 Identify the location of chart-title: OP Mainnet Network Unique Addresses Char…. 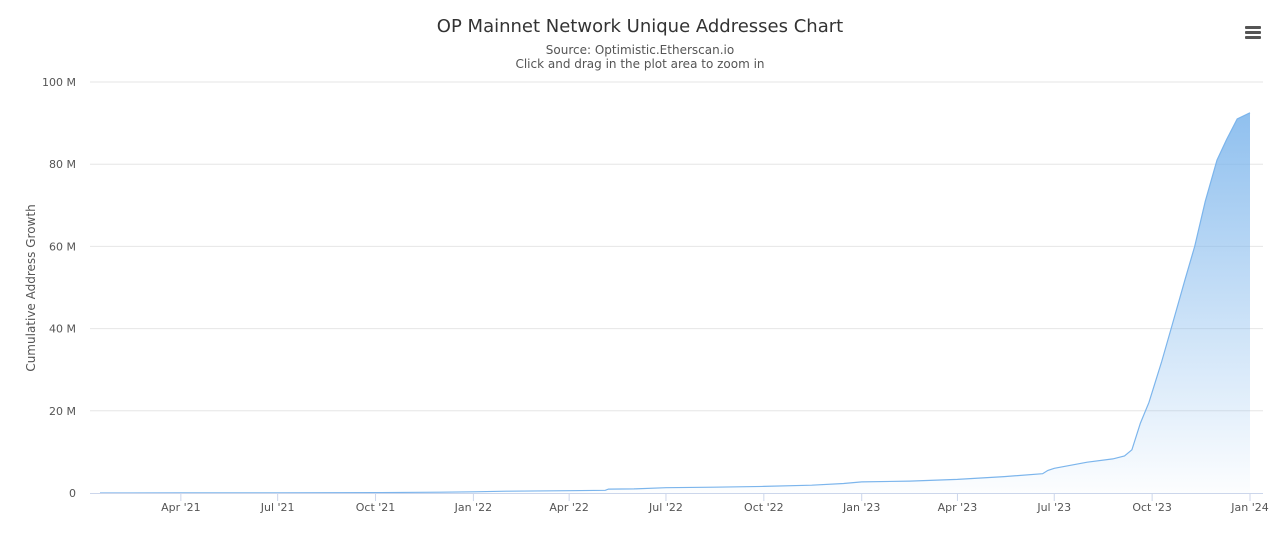
(640, 26).